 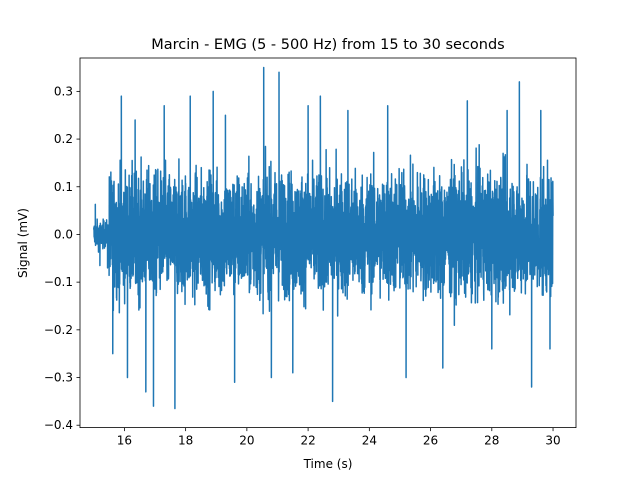 I want to click on y-tick-label: −0.1, so click(x=58, y=282).